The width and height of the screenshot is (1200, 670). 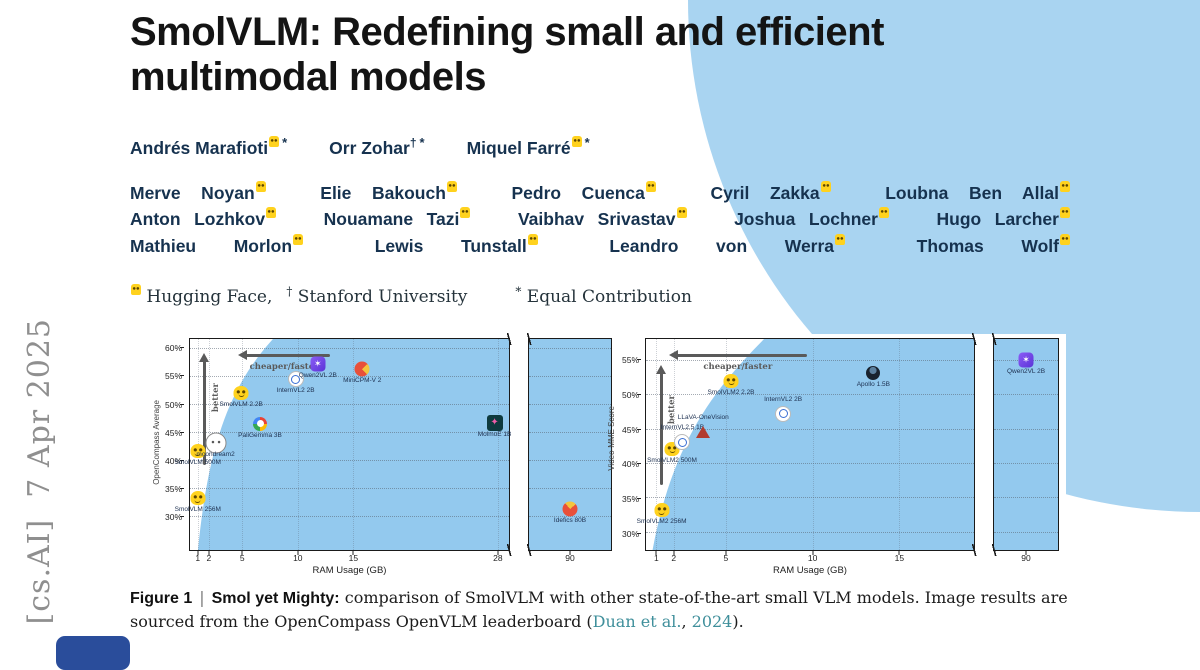 What do you see at coordinates (738, 367) in the screenshot?
I see `cheaper-faster-label: cheaper/faster` at bounding box center [738, 367].